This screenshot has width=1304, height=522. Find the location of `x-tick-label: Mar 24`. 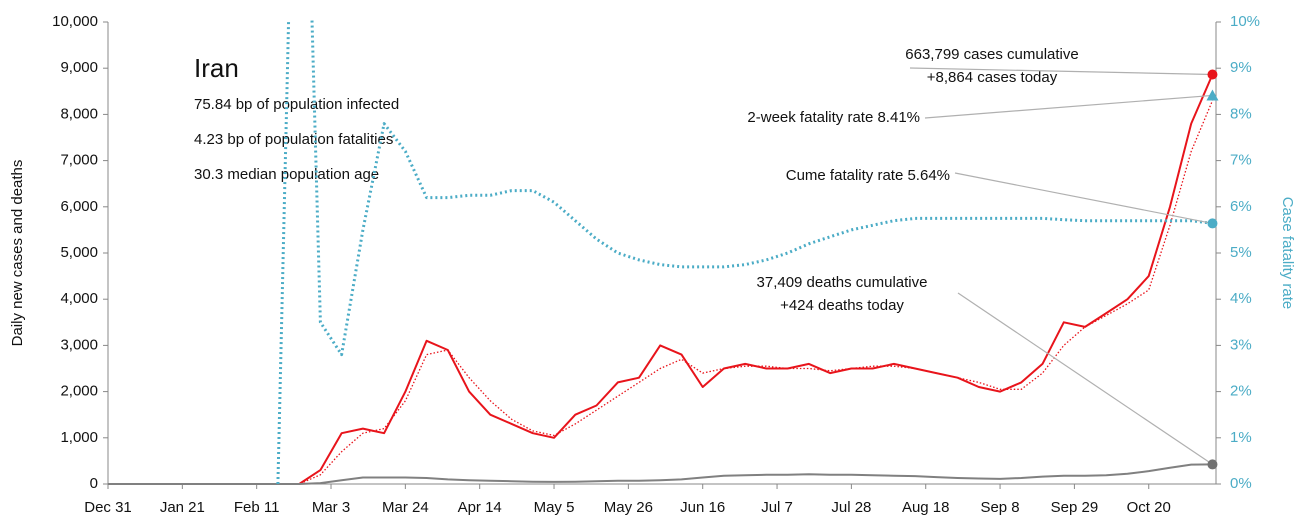

x-tick-label: Mar 24 is located at coordinates (405, 507).